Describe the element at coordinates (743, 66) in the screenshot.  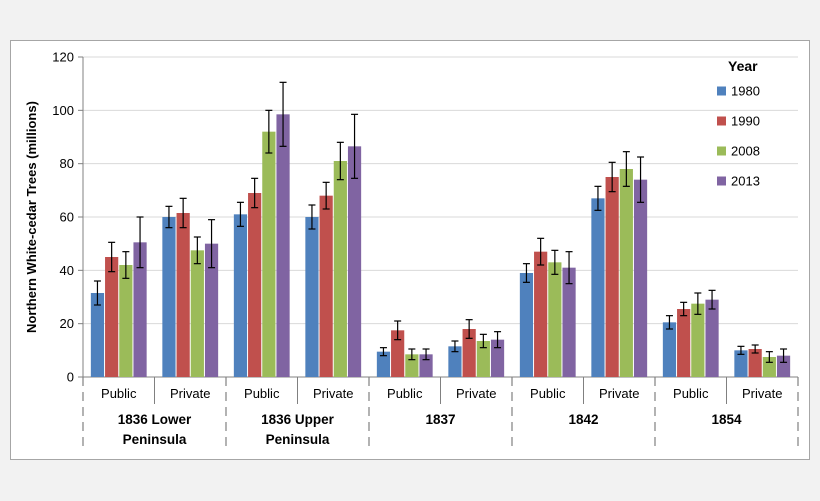
I see `legend-title: Year` at that location.